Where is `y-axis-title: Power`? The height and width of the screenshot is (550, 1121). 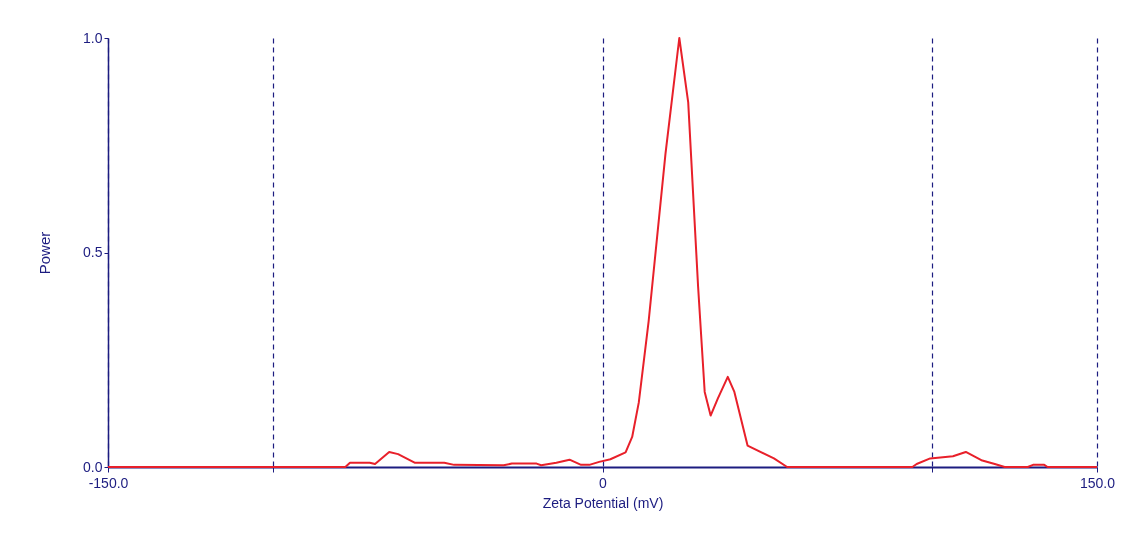 y-axis-title: Power is located at coordinates (45, 253).